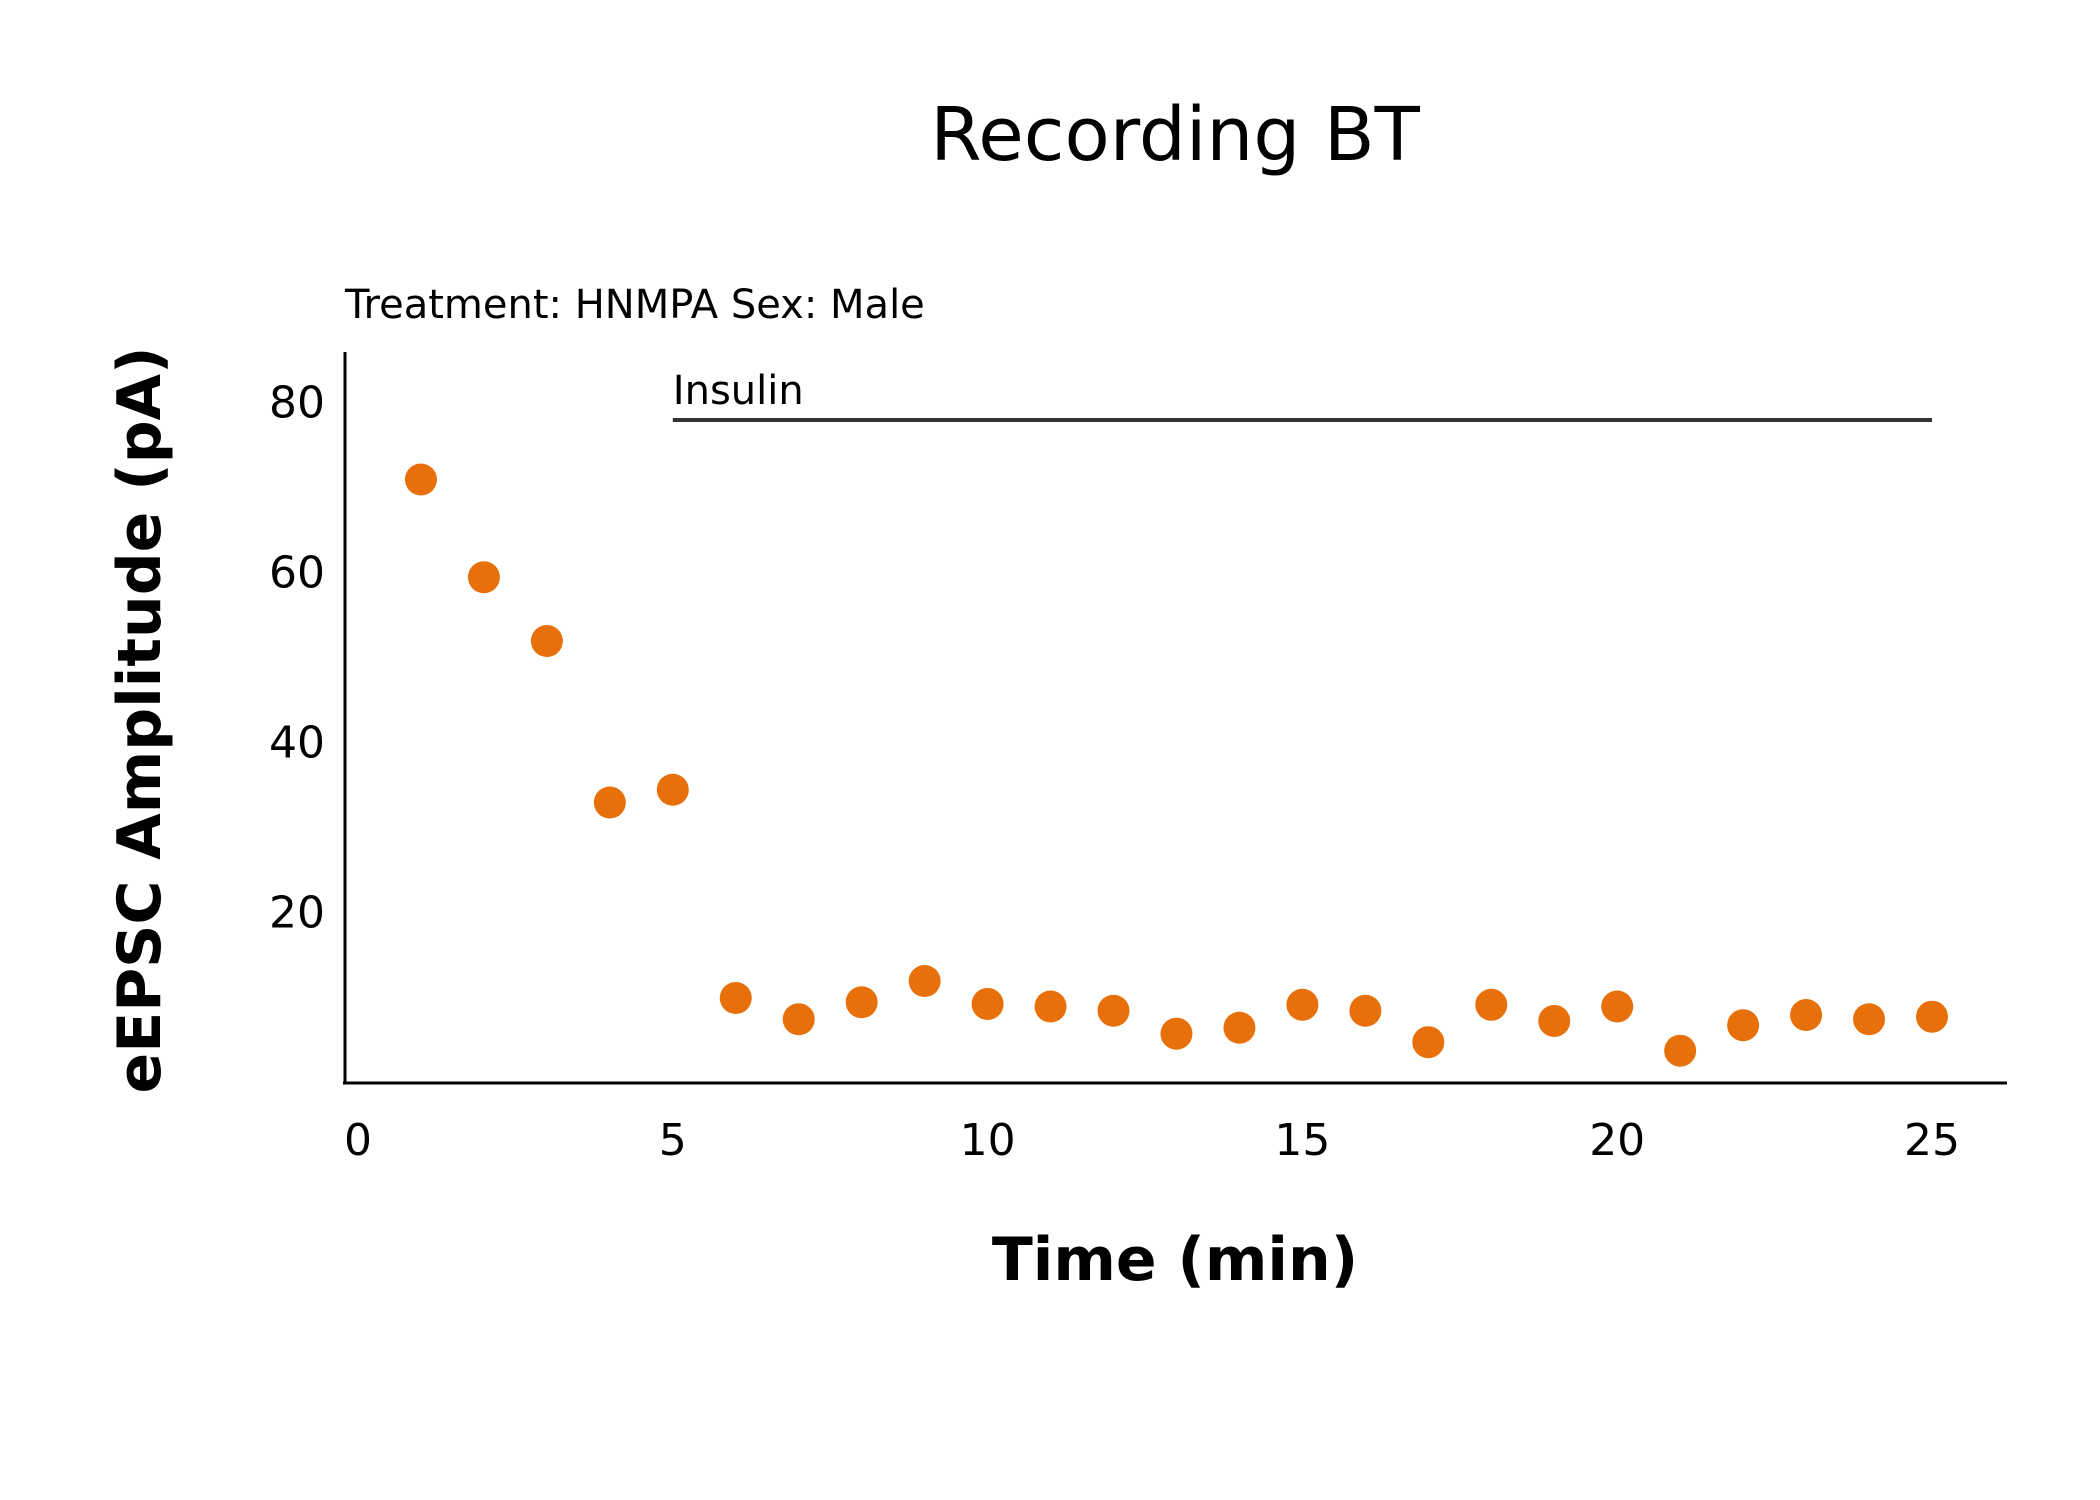  Describe the element at coordinates (1932, 1140) in the screenshot. I see `x-tick-label: 25` at that location.